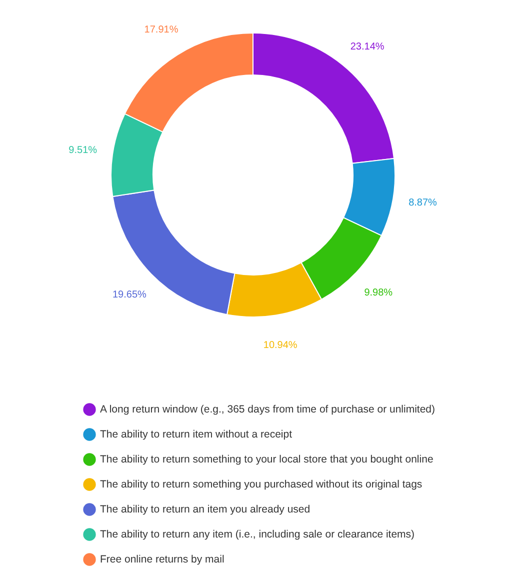 The height and width of the screenshot is (586, 522). I want to click on legend-label: Free online returns by mail, so click(162, 560).